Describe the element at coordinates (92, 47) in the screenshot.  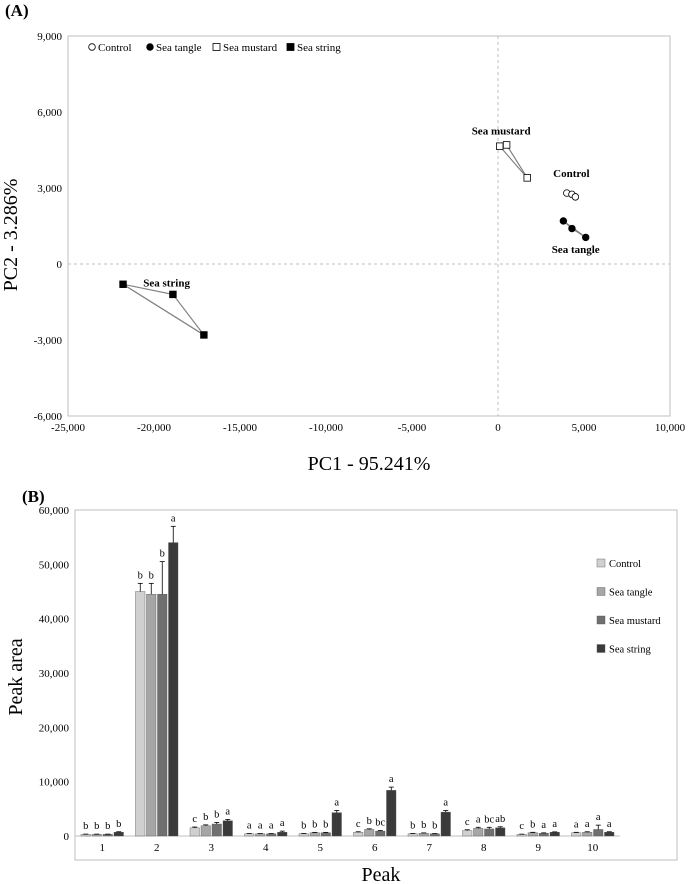
I see `legend-control-marker` at that location.